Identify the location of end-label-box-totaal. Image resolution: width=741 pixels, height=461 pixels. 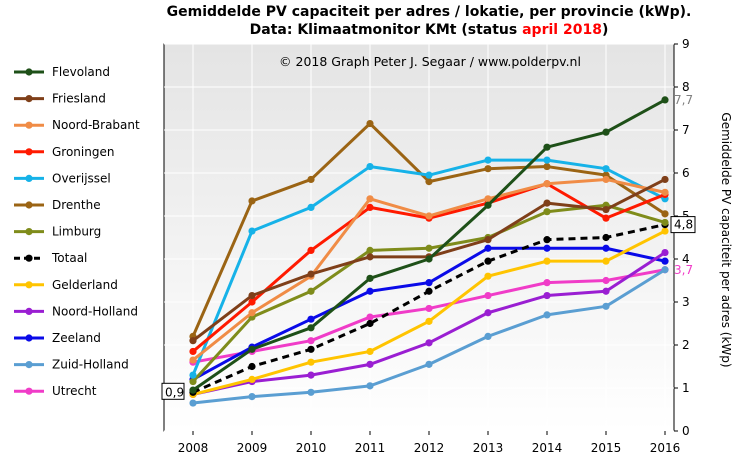
(683, 225).